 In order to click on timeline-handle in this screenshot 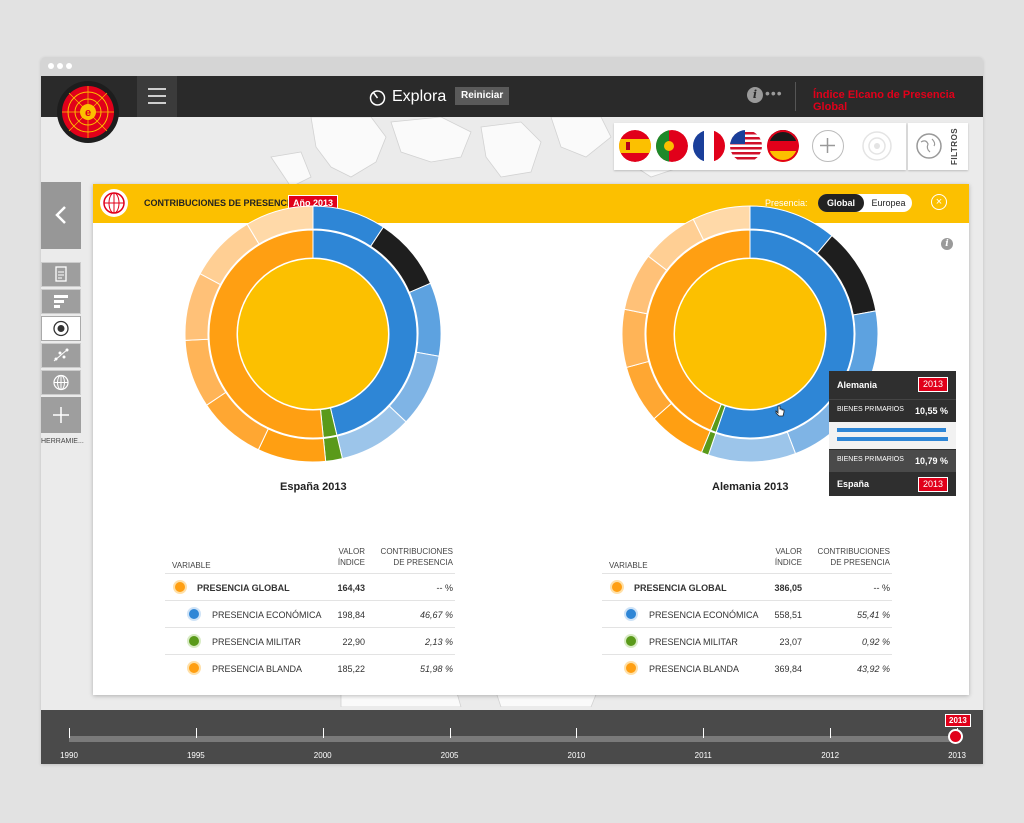, I will do `click(955, 736)`.